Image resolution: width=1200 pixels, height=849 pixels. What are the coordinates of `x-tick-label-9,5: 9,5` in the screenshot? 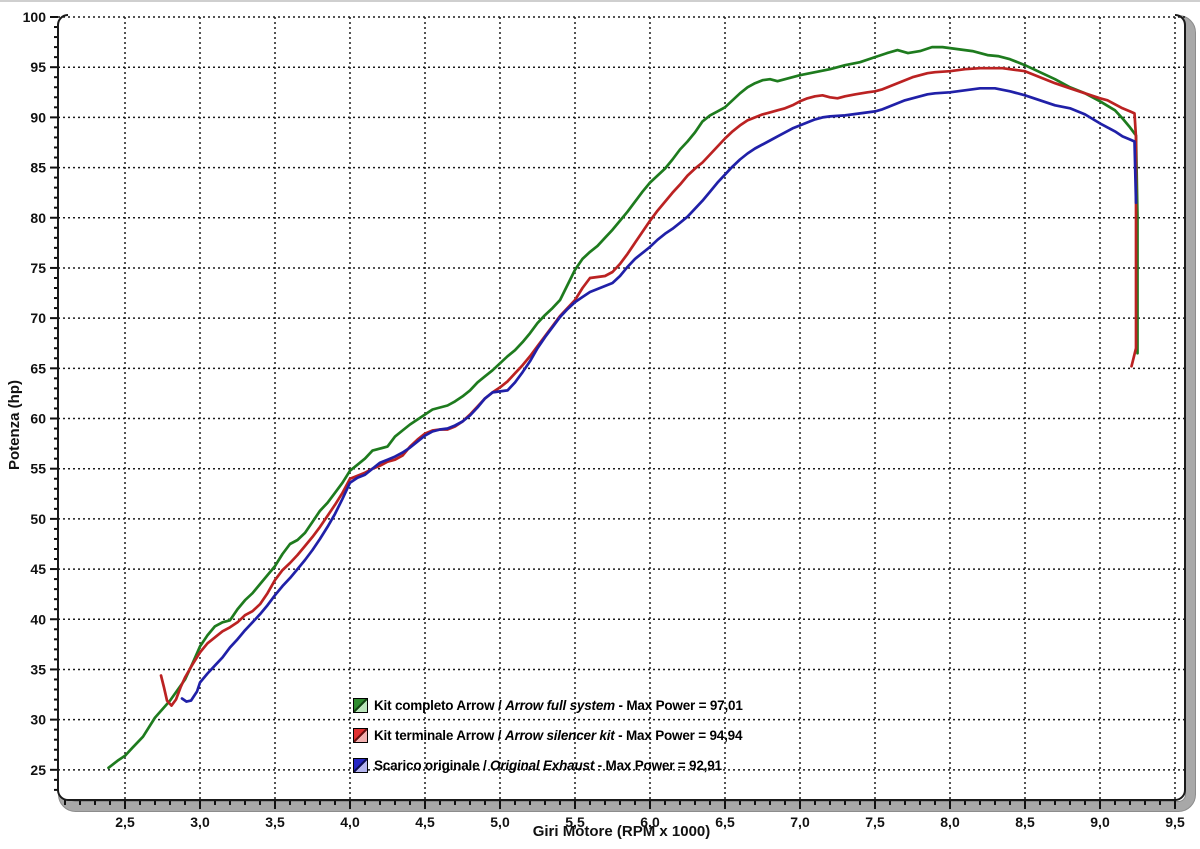 It's located at (1175, 822).